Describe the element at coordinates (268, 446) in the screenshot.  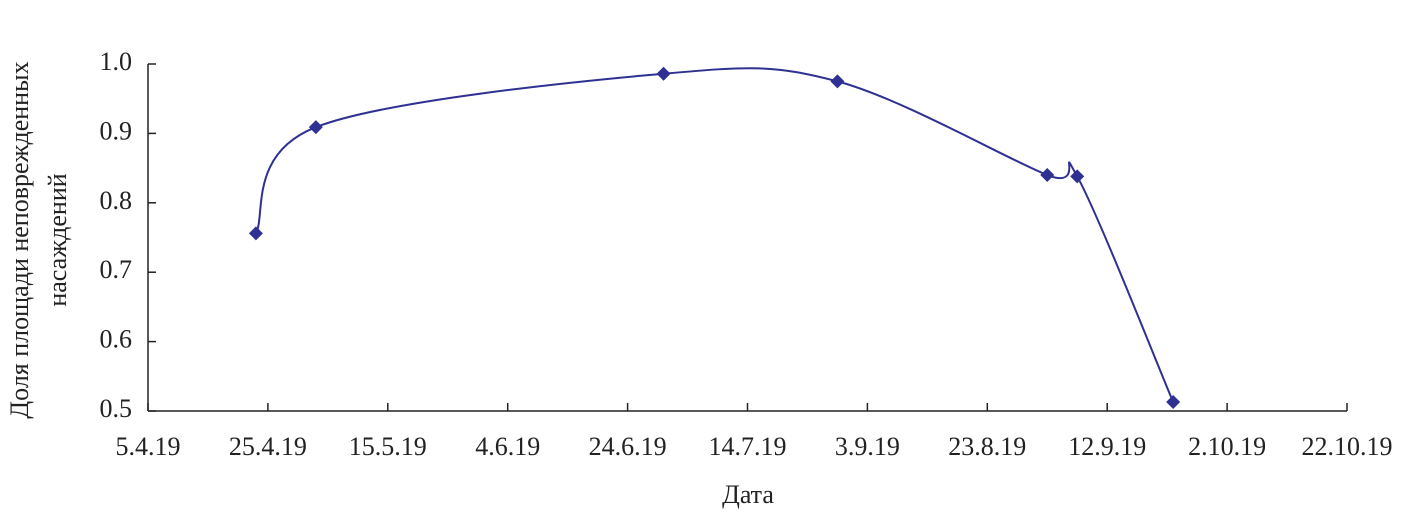
I see `x-tick-label: 25.4.19` at that location.